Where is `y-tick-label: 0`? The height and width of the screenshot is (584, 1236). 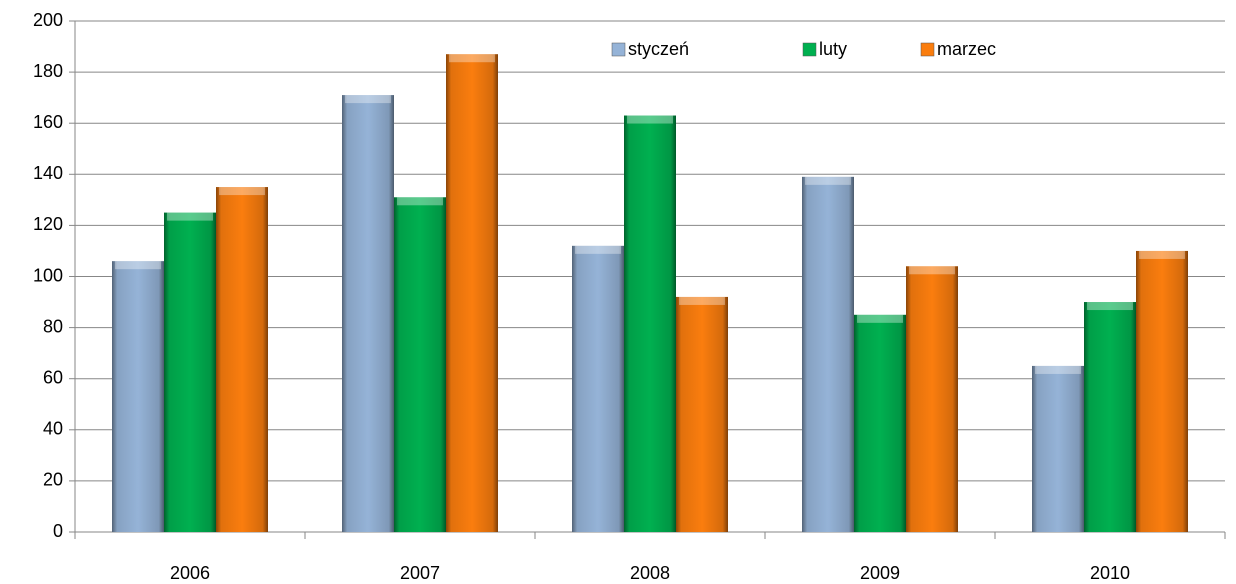 y-tick-label: 0 is located at coordinates (58, 531).